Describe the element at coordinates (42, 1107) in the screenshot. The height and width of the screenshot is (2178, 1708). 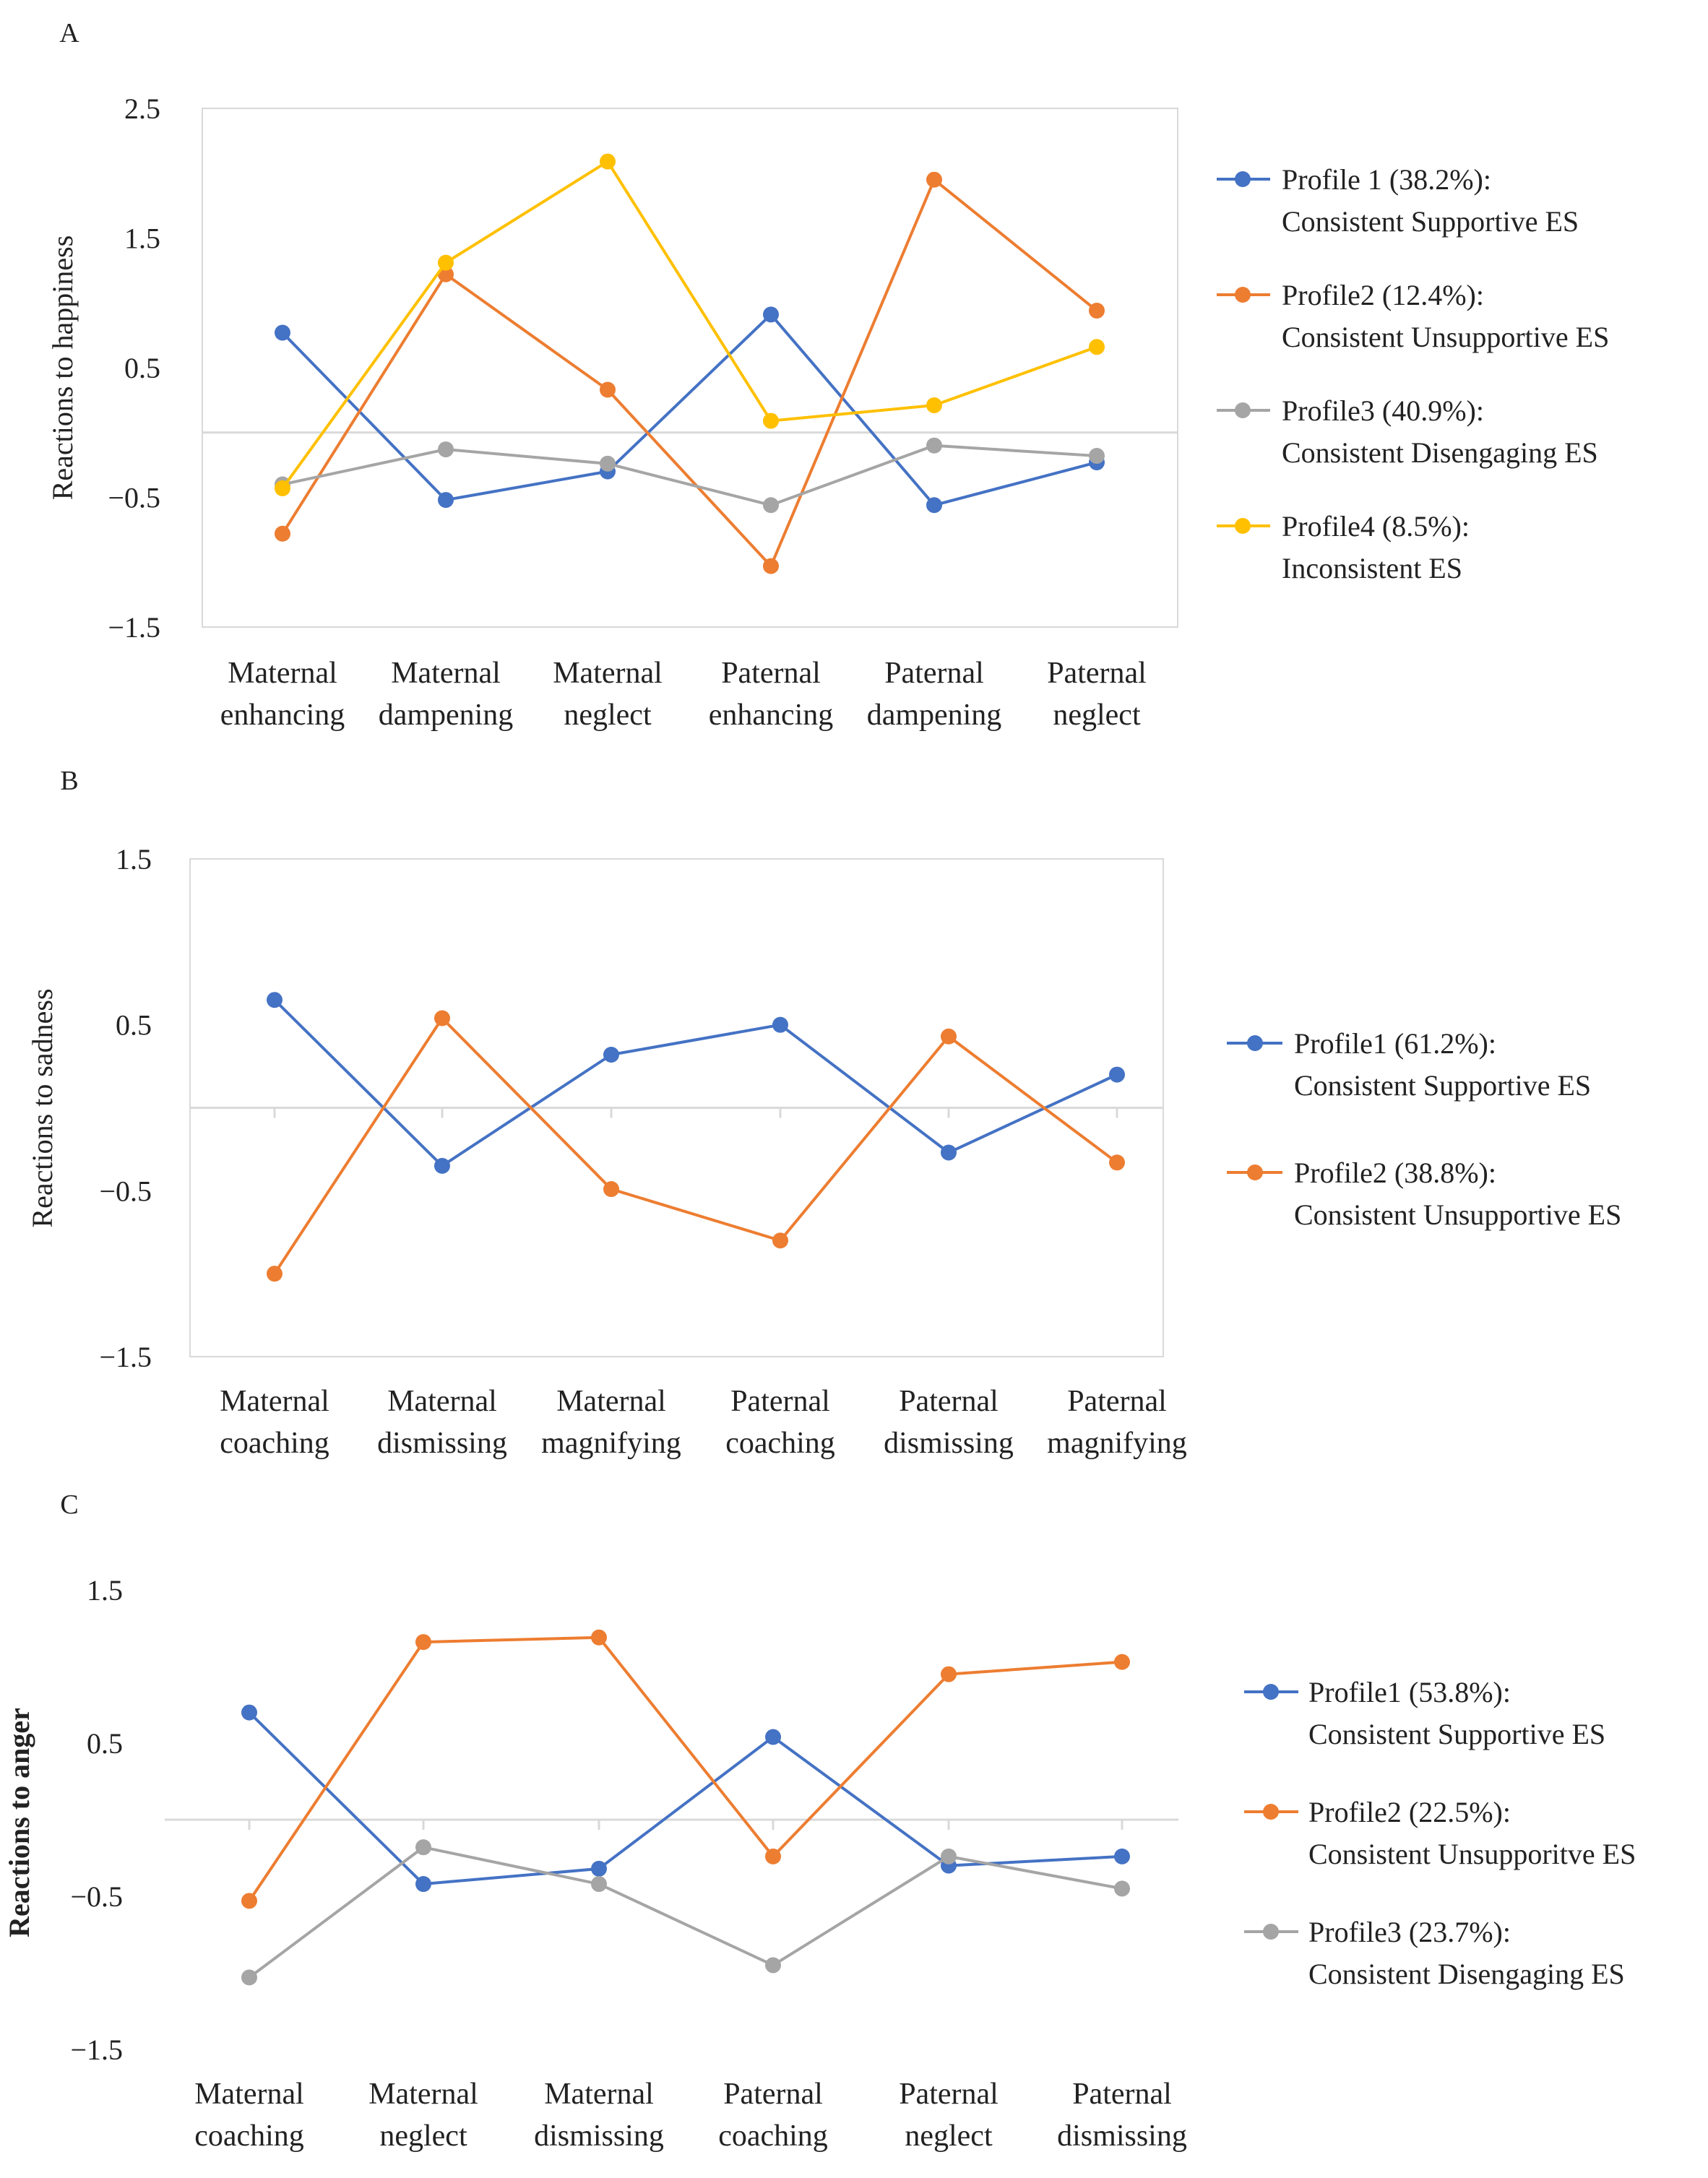
I see `y-axis-label: Reactions to sadness` at that location.